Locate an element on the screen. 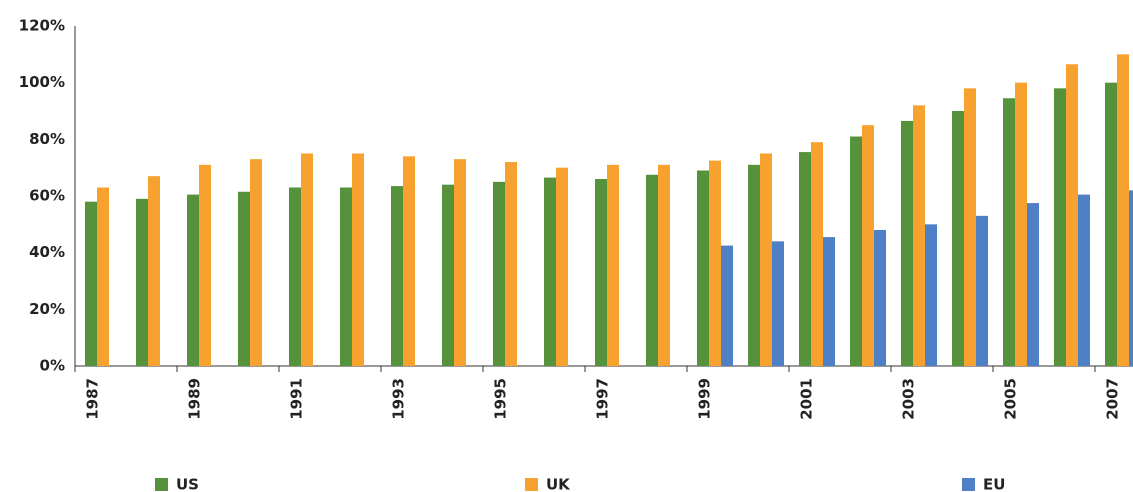 The width and height of the screenshot is (1133, 492). x-tick-label: 1999 is located at coordinates (705, 399).